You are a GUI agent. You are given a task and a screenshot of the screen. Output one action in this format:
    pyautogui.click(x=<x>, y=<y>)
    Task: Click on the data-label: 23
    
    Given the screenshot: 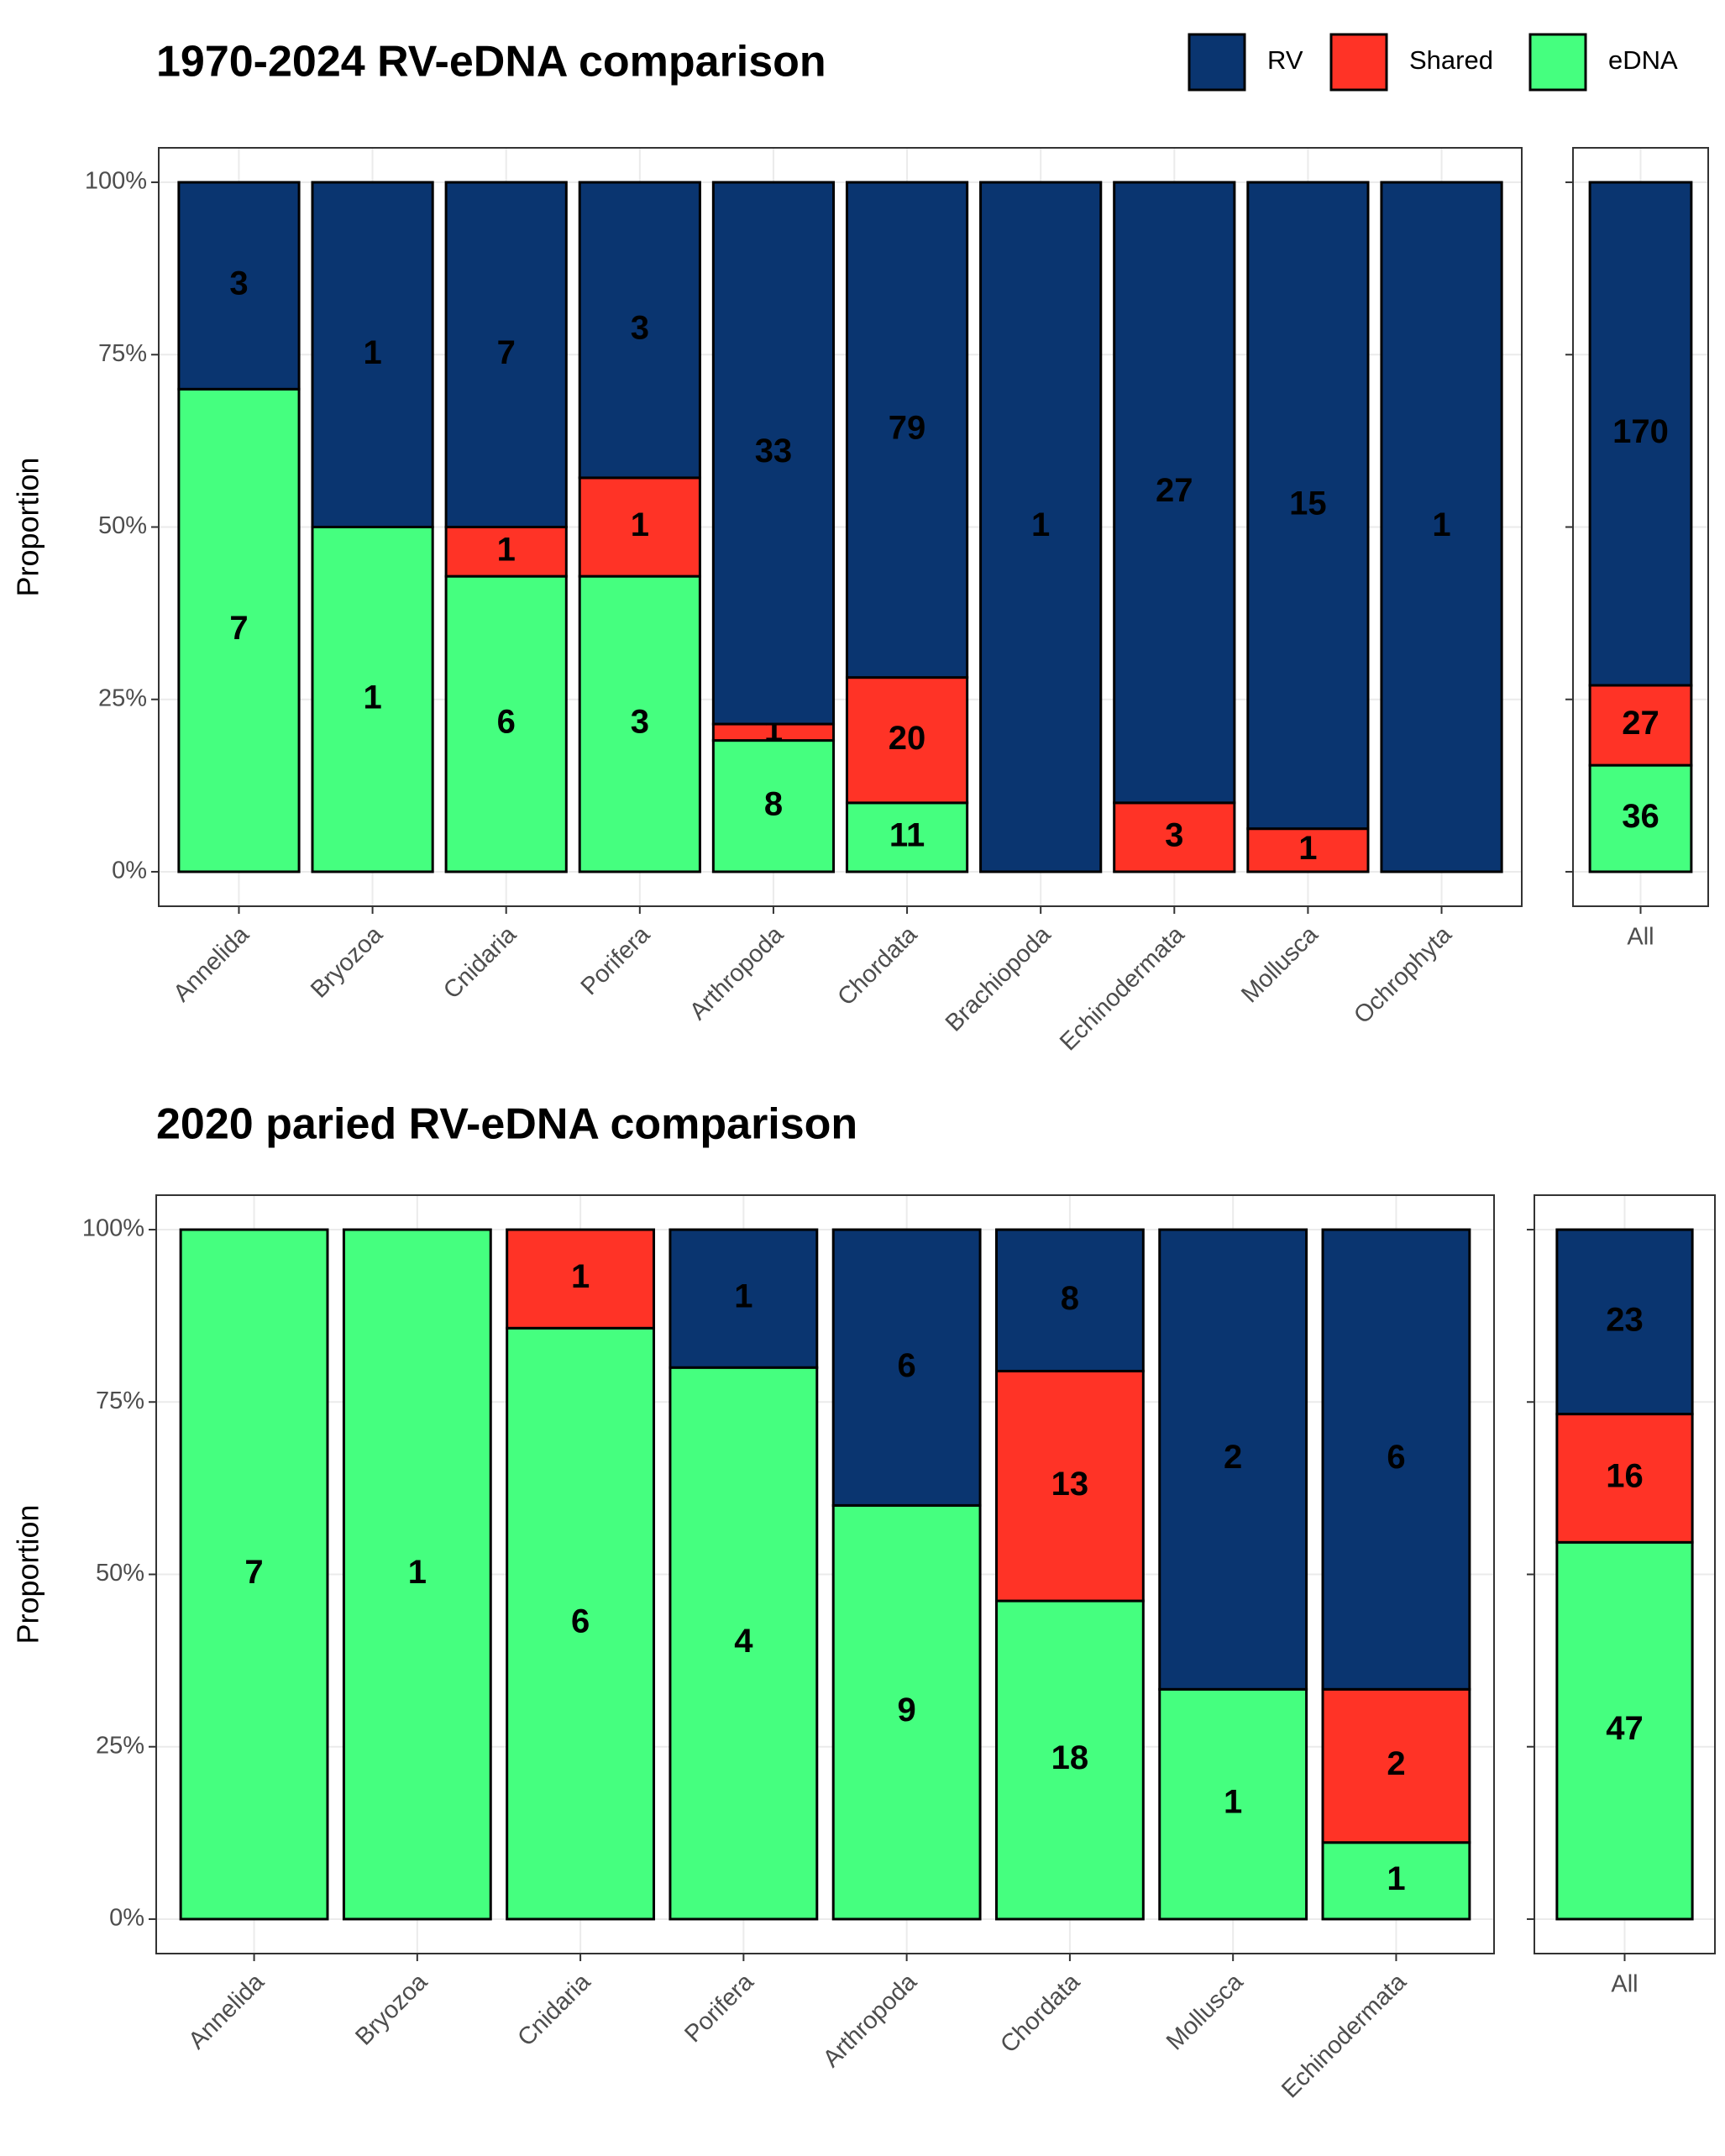 What is the action you would take?
    pyautogui.click(x=1625, y=1319)
    